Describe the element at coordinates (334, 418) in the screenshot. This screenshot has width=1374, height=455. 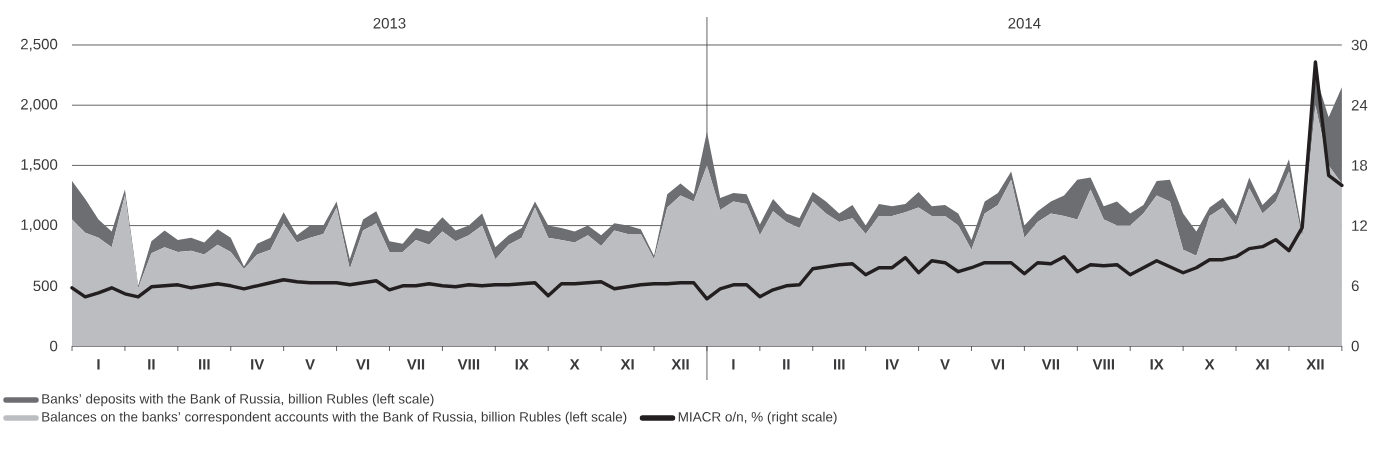
I see `legend-label: Balances on the banks’ correspondent accounts with the Bank of Russia, billion Rubles (left scale)` at that location.